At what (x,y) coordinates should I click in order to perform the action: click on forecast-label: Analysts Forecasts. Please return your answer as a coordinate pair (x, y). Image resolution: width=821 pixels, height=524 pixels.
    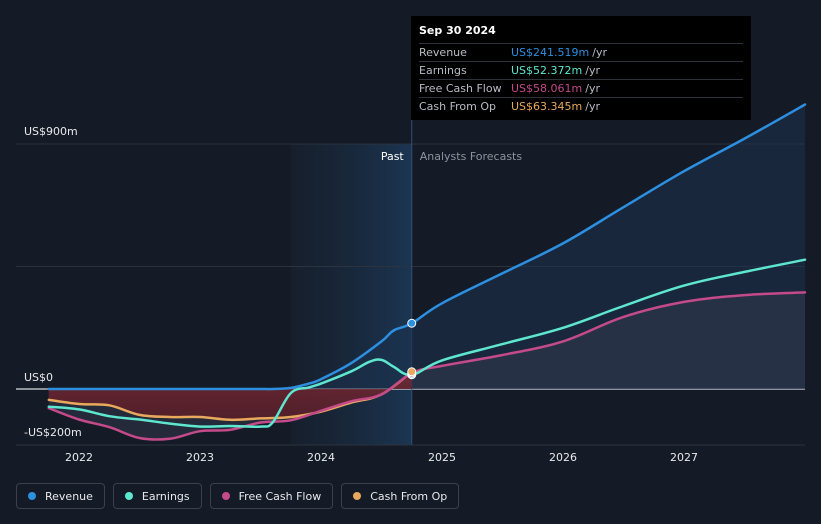
    Looking at the image, I should click on (471, 156).